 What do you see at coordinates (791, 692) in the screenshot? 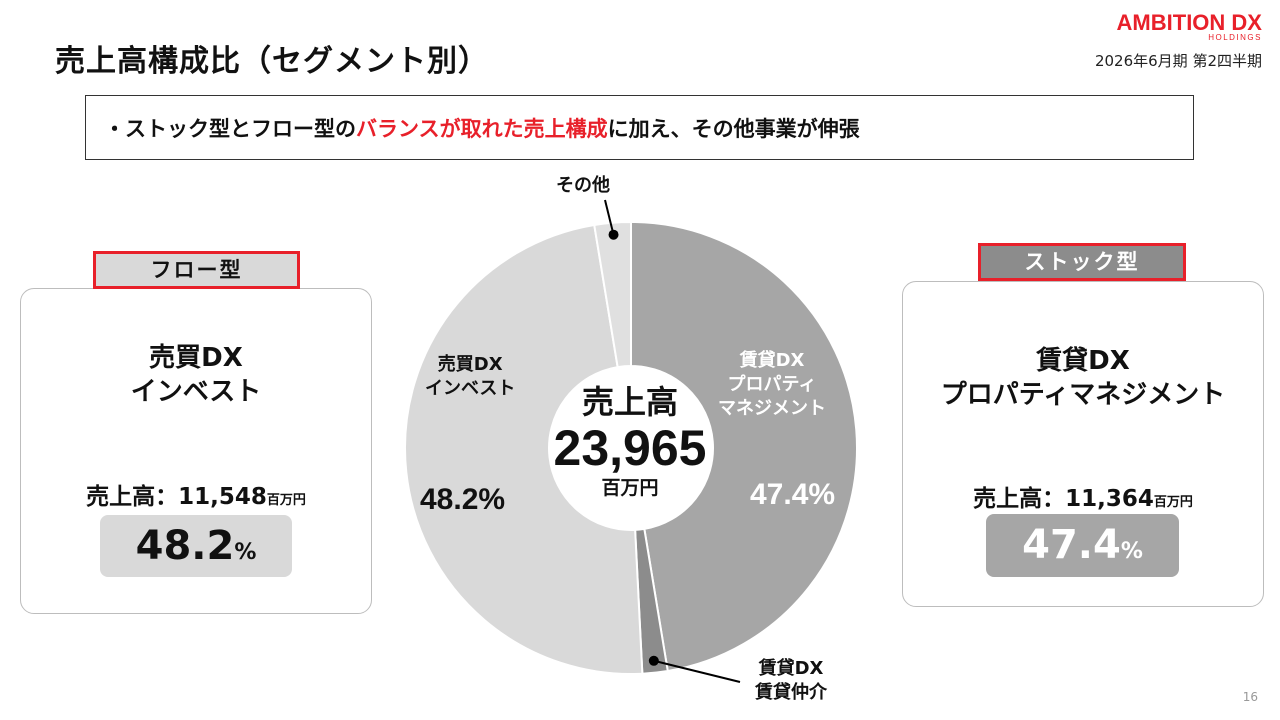
I see `slice-label-line: 賃貸仲介` at bounding box center [791, 692].